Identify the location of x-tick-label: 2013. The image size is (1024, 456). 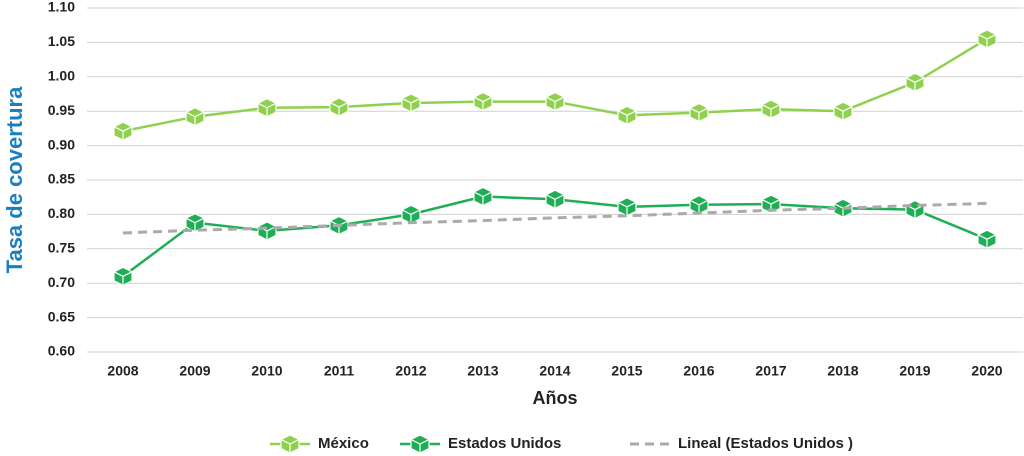
(482, 371).